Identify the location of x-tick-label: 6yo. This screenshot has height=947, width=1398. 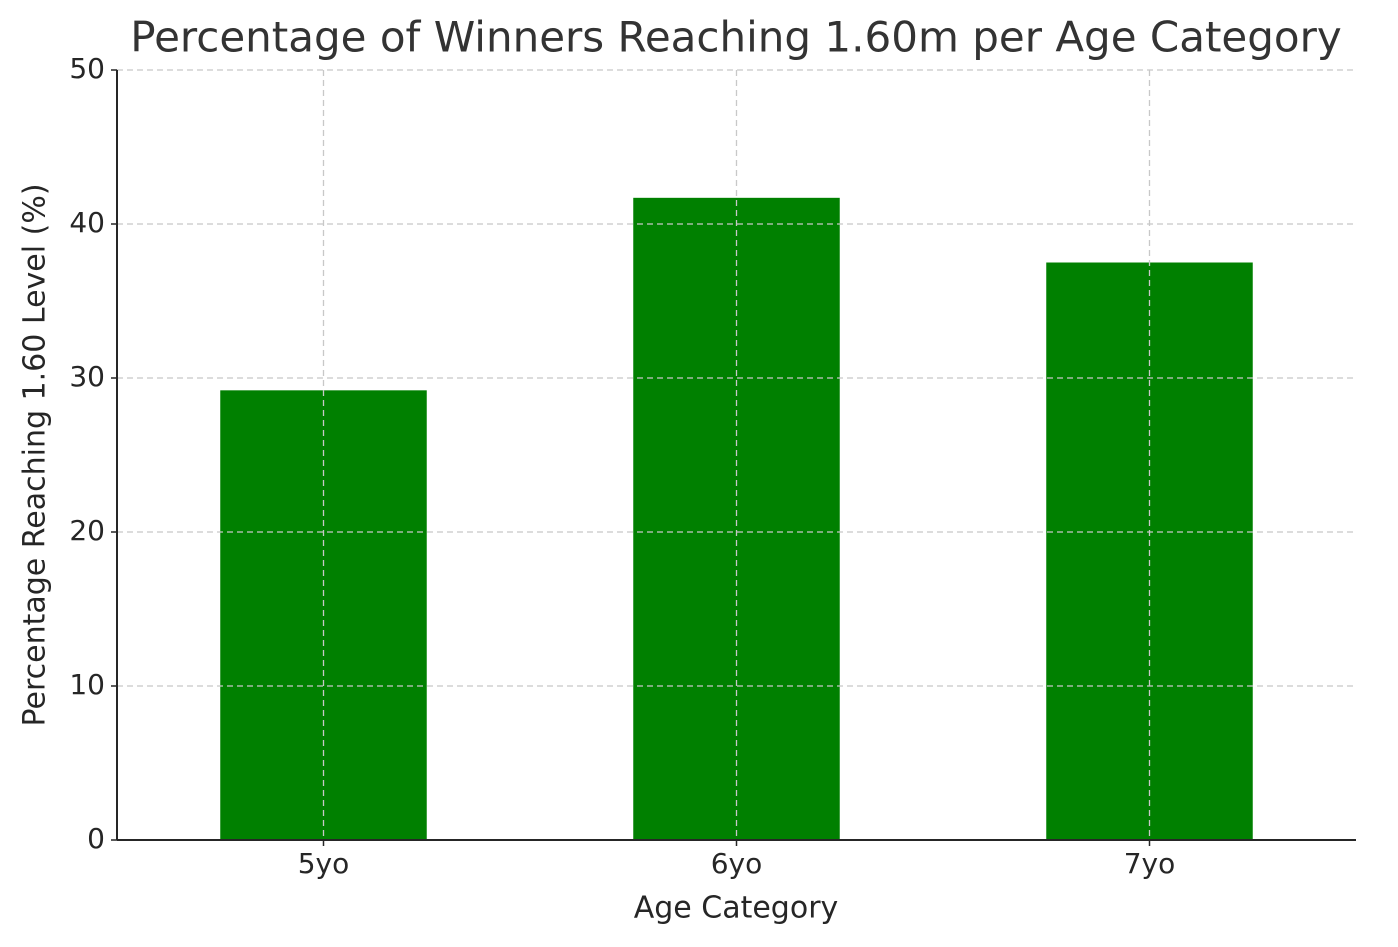
(737, 863).